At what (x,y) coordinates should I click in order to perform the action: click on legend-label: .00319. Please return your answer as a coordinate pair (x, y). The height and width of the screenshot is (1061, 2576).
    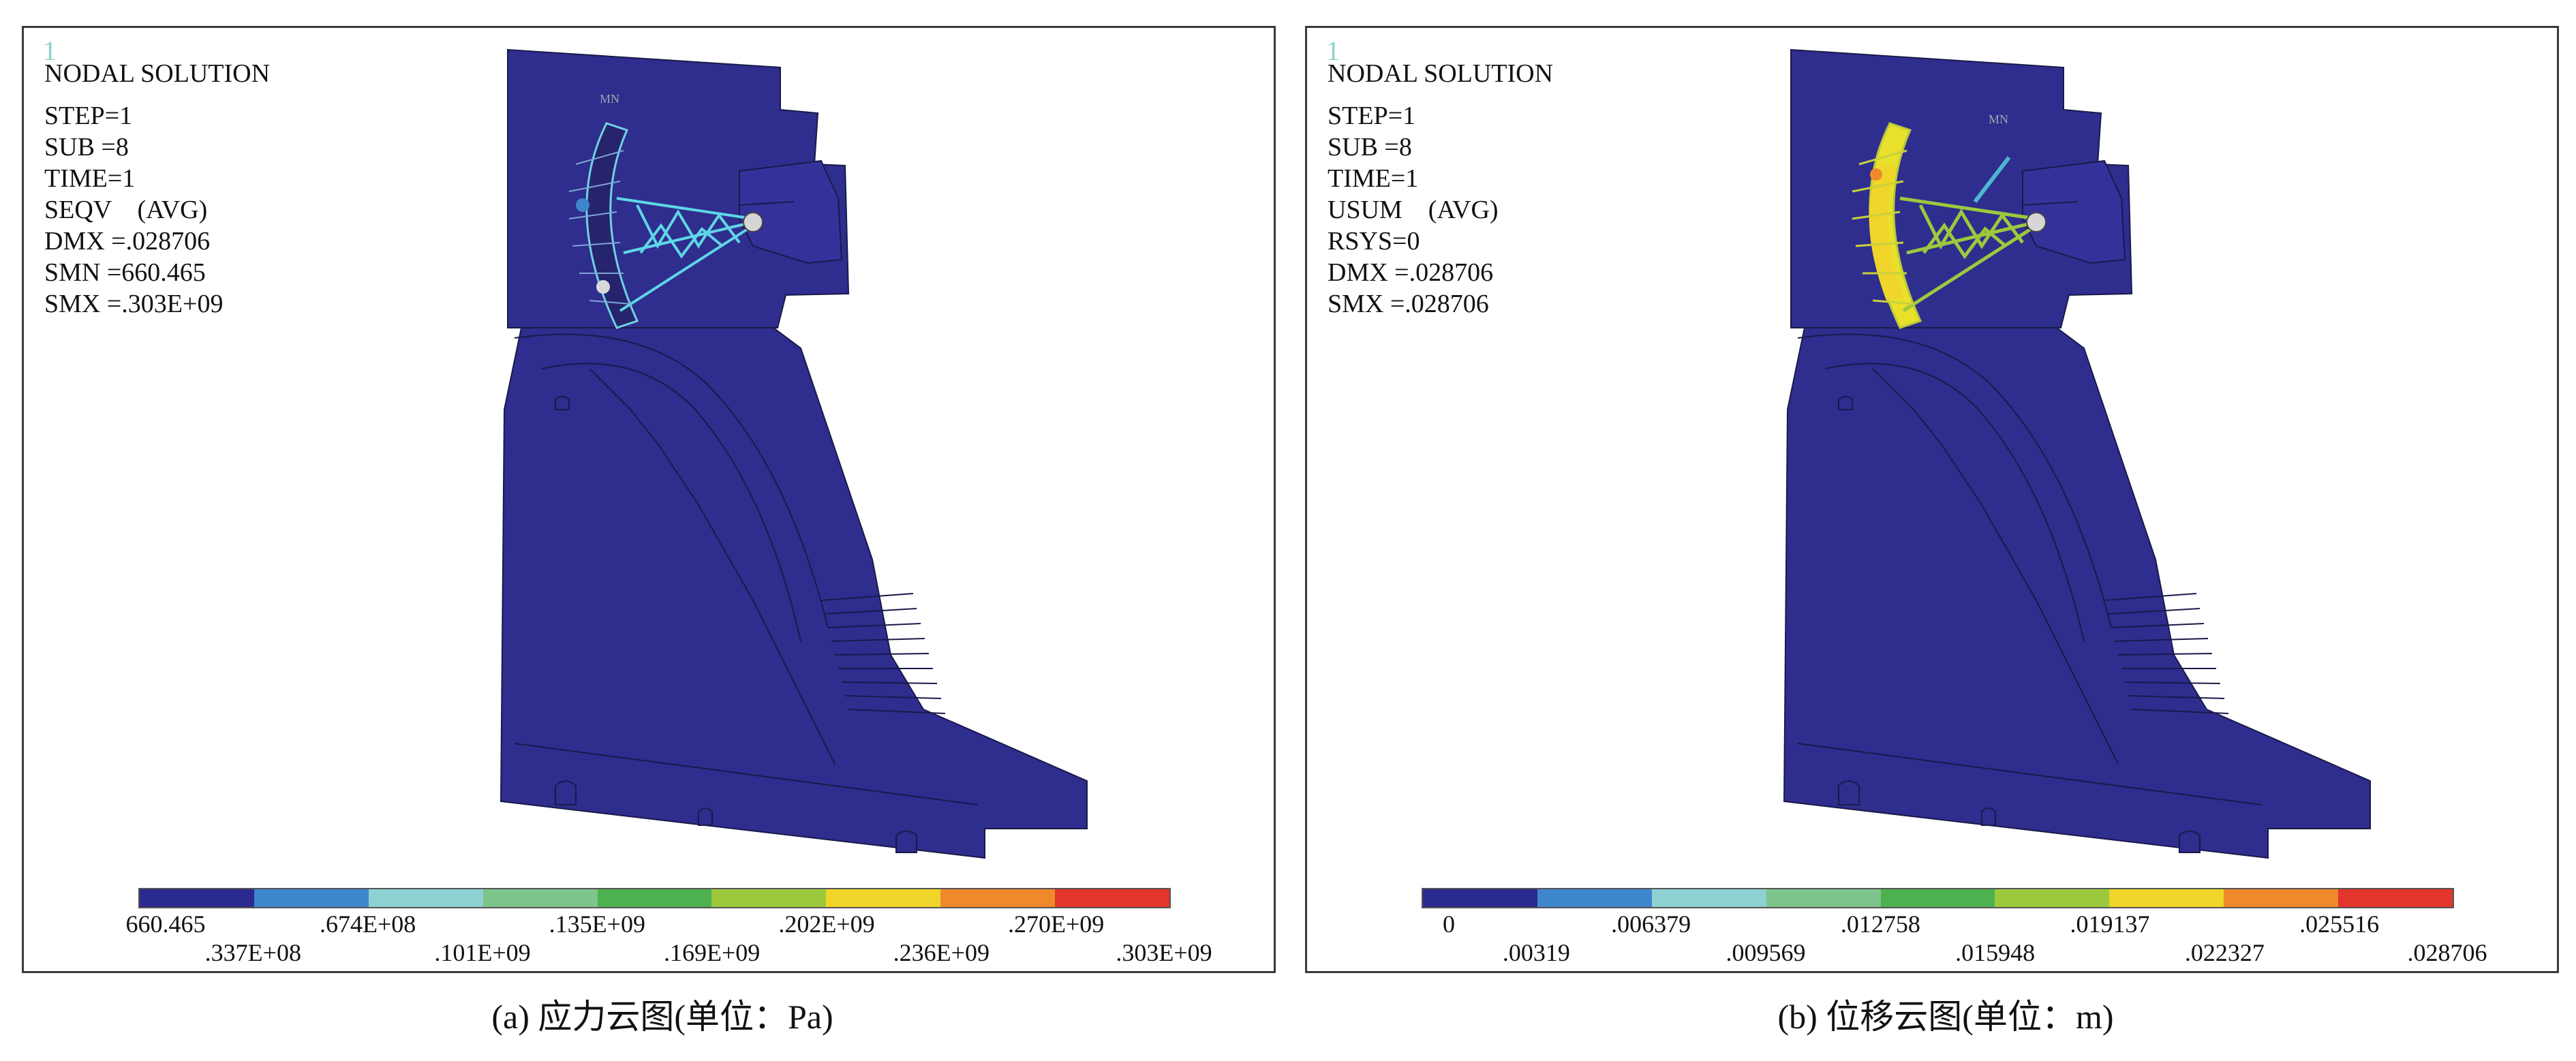
    Looking at the image, I should click on (1536, 952).